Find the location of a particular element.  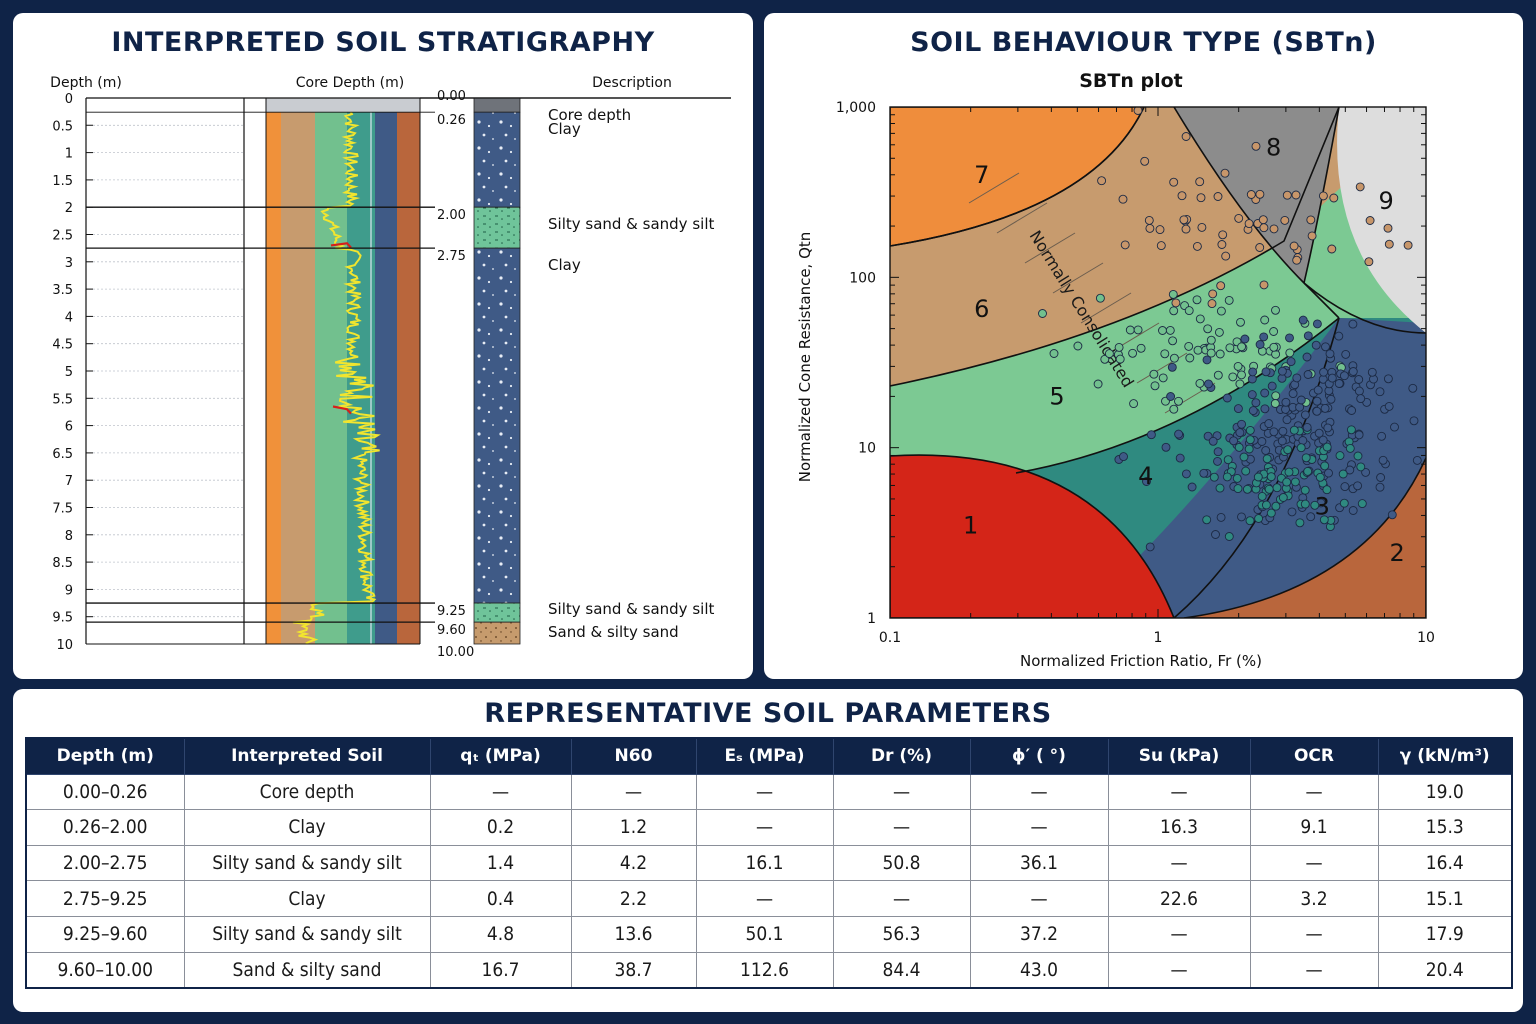

table-cell: 43.0 is located at coordinates (1039, 970).